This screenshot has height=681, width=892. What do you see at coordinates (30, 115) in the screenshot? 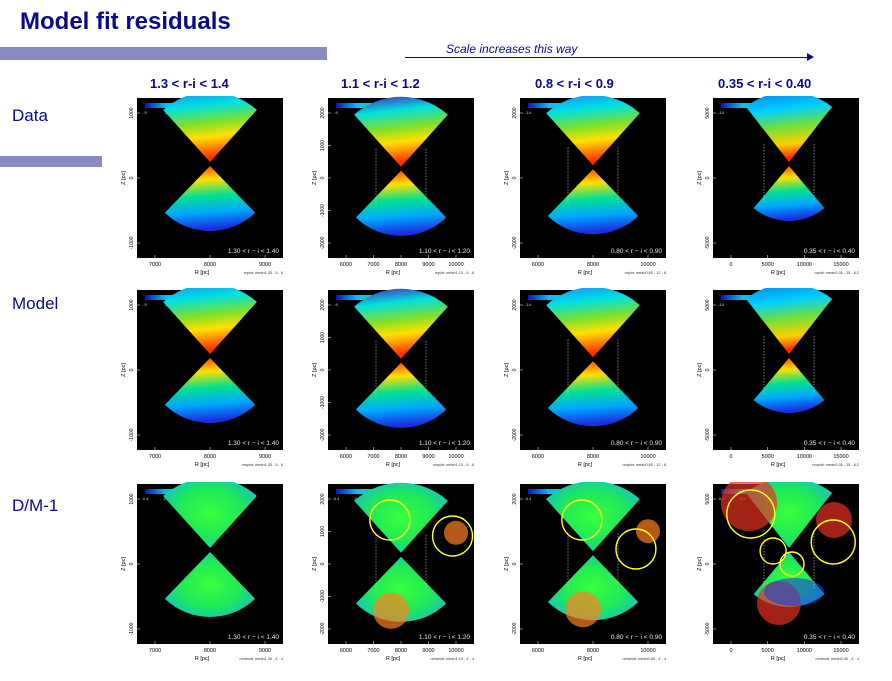
I see `row-label-data: Data` at bounding box center [30, 115].